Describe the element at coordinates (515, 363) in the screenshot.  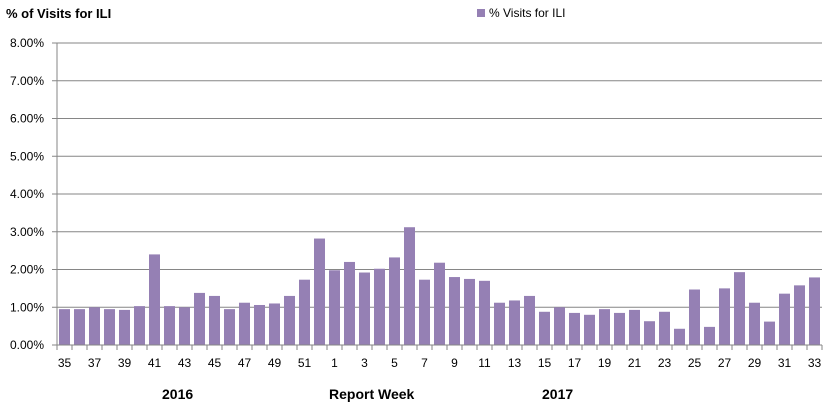
I see `x-tick-label: 13` at that location.